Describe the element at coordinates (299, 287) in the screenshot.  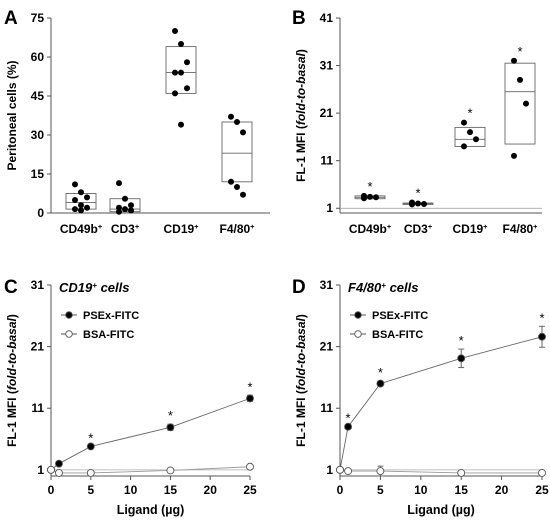
I see `panel-letter-D: D` at that location.